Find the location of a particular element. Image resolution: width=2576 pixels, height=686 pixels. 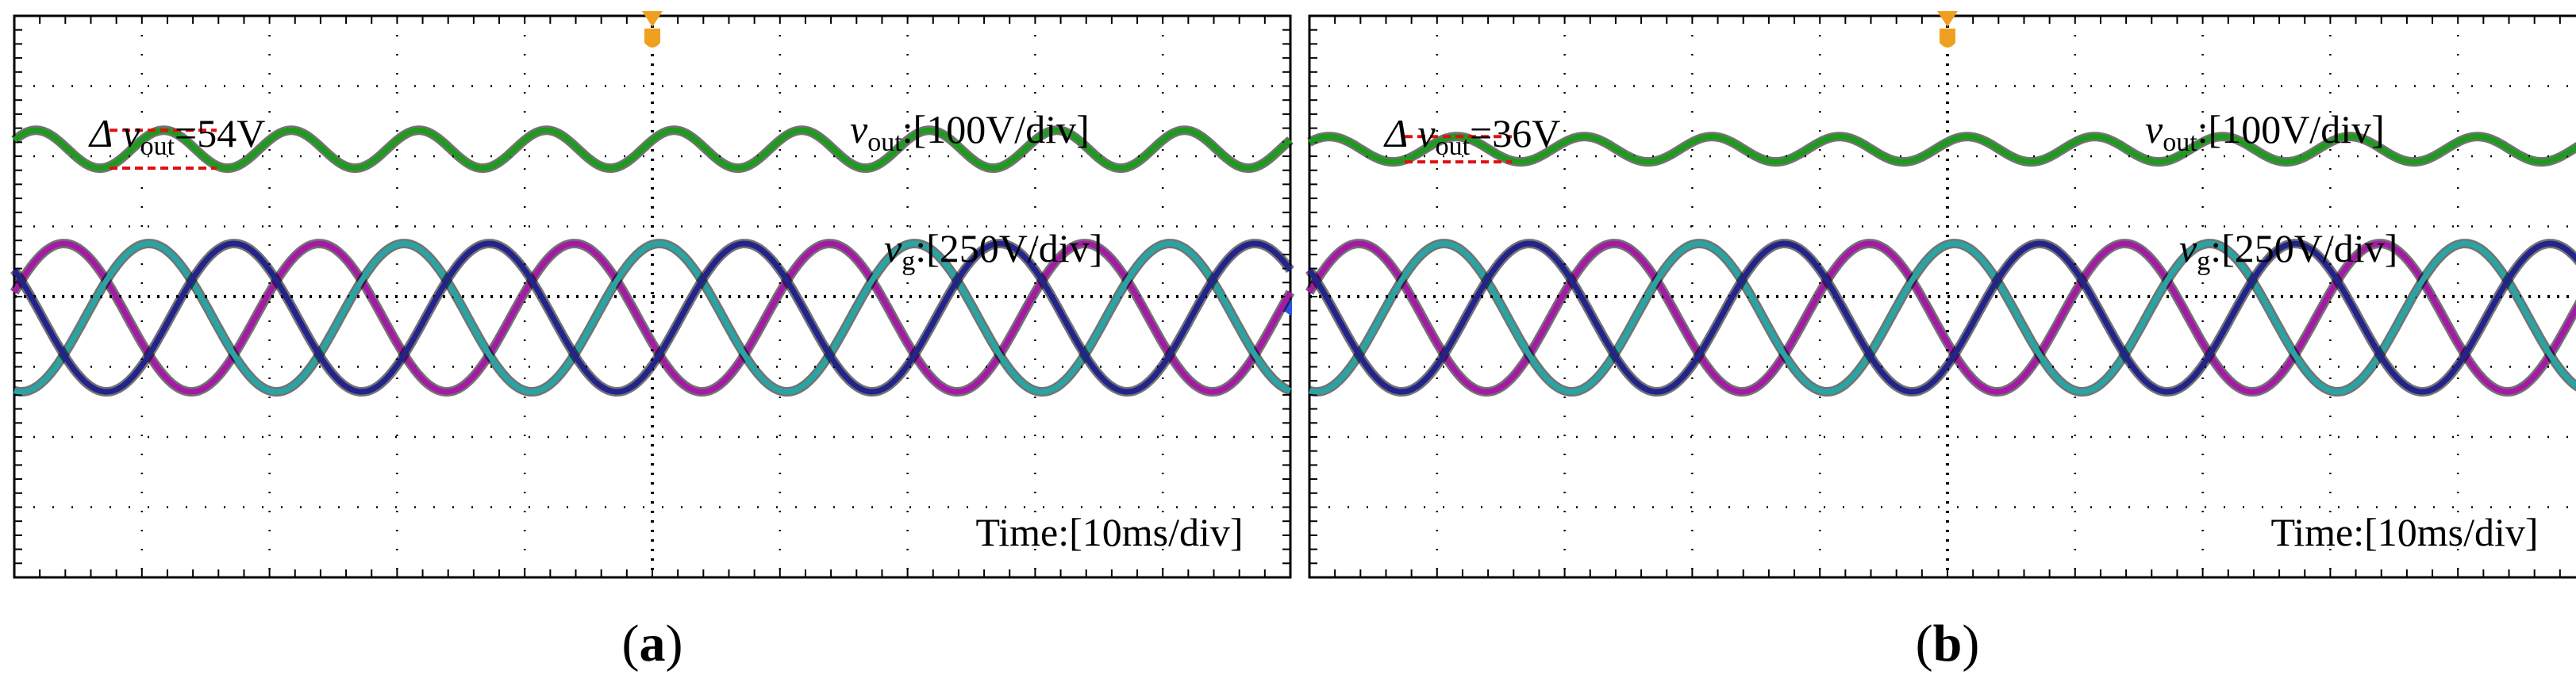

delta-value: =54V is located at coordinates (220, 133).